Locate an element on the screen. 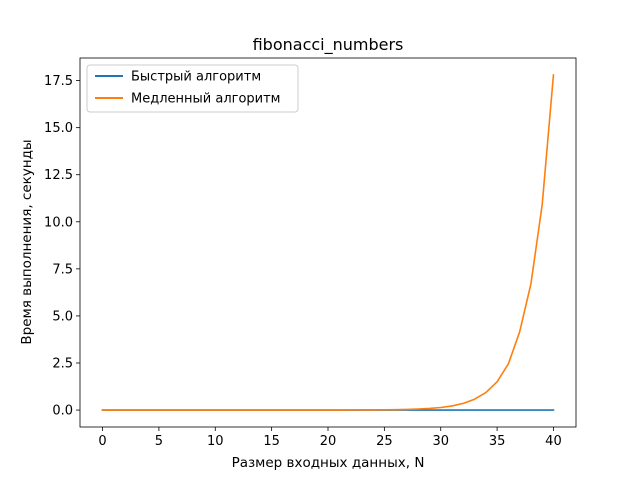  legend-label-fast: Быстрый алгоритм is located at coordinates (196, 77).